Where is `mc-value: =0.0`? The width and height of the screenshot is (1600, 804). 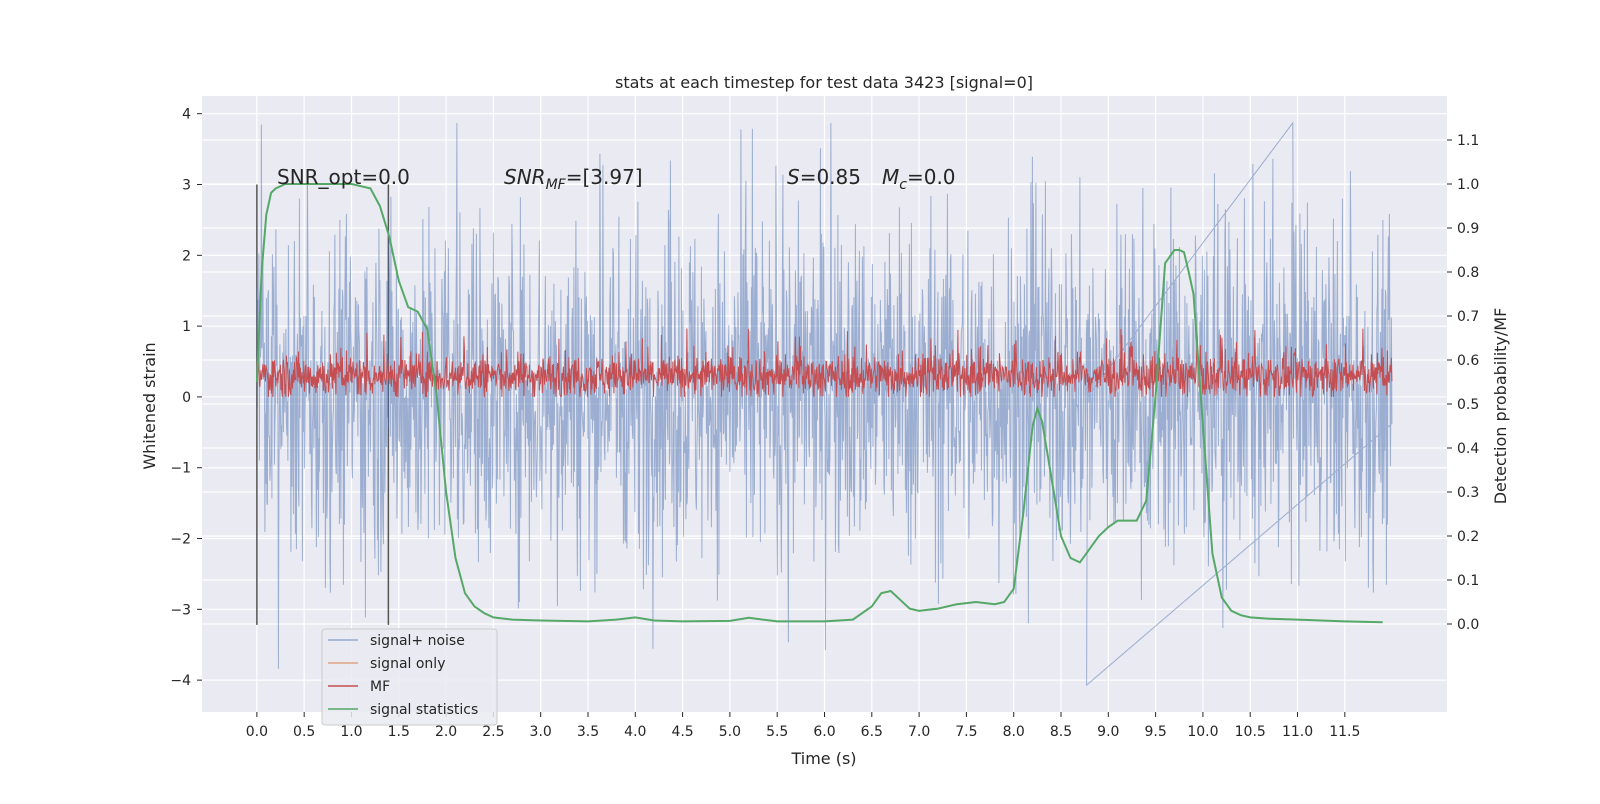
mc-value: =0.0 is located at coordinates (931, 177).